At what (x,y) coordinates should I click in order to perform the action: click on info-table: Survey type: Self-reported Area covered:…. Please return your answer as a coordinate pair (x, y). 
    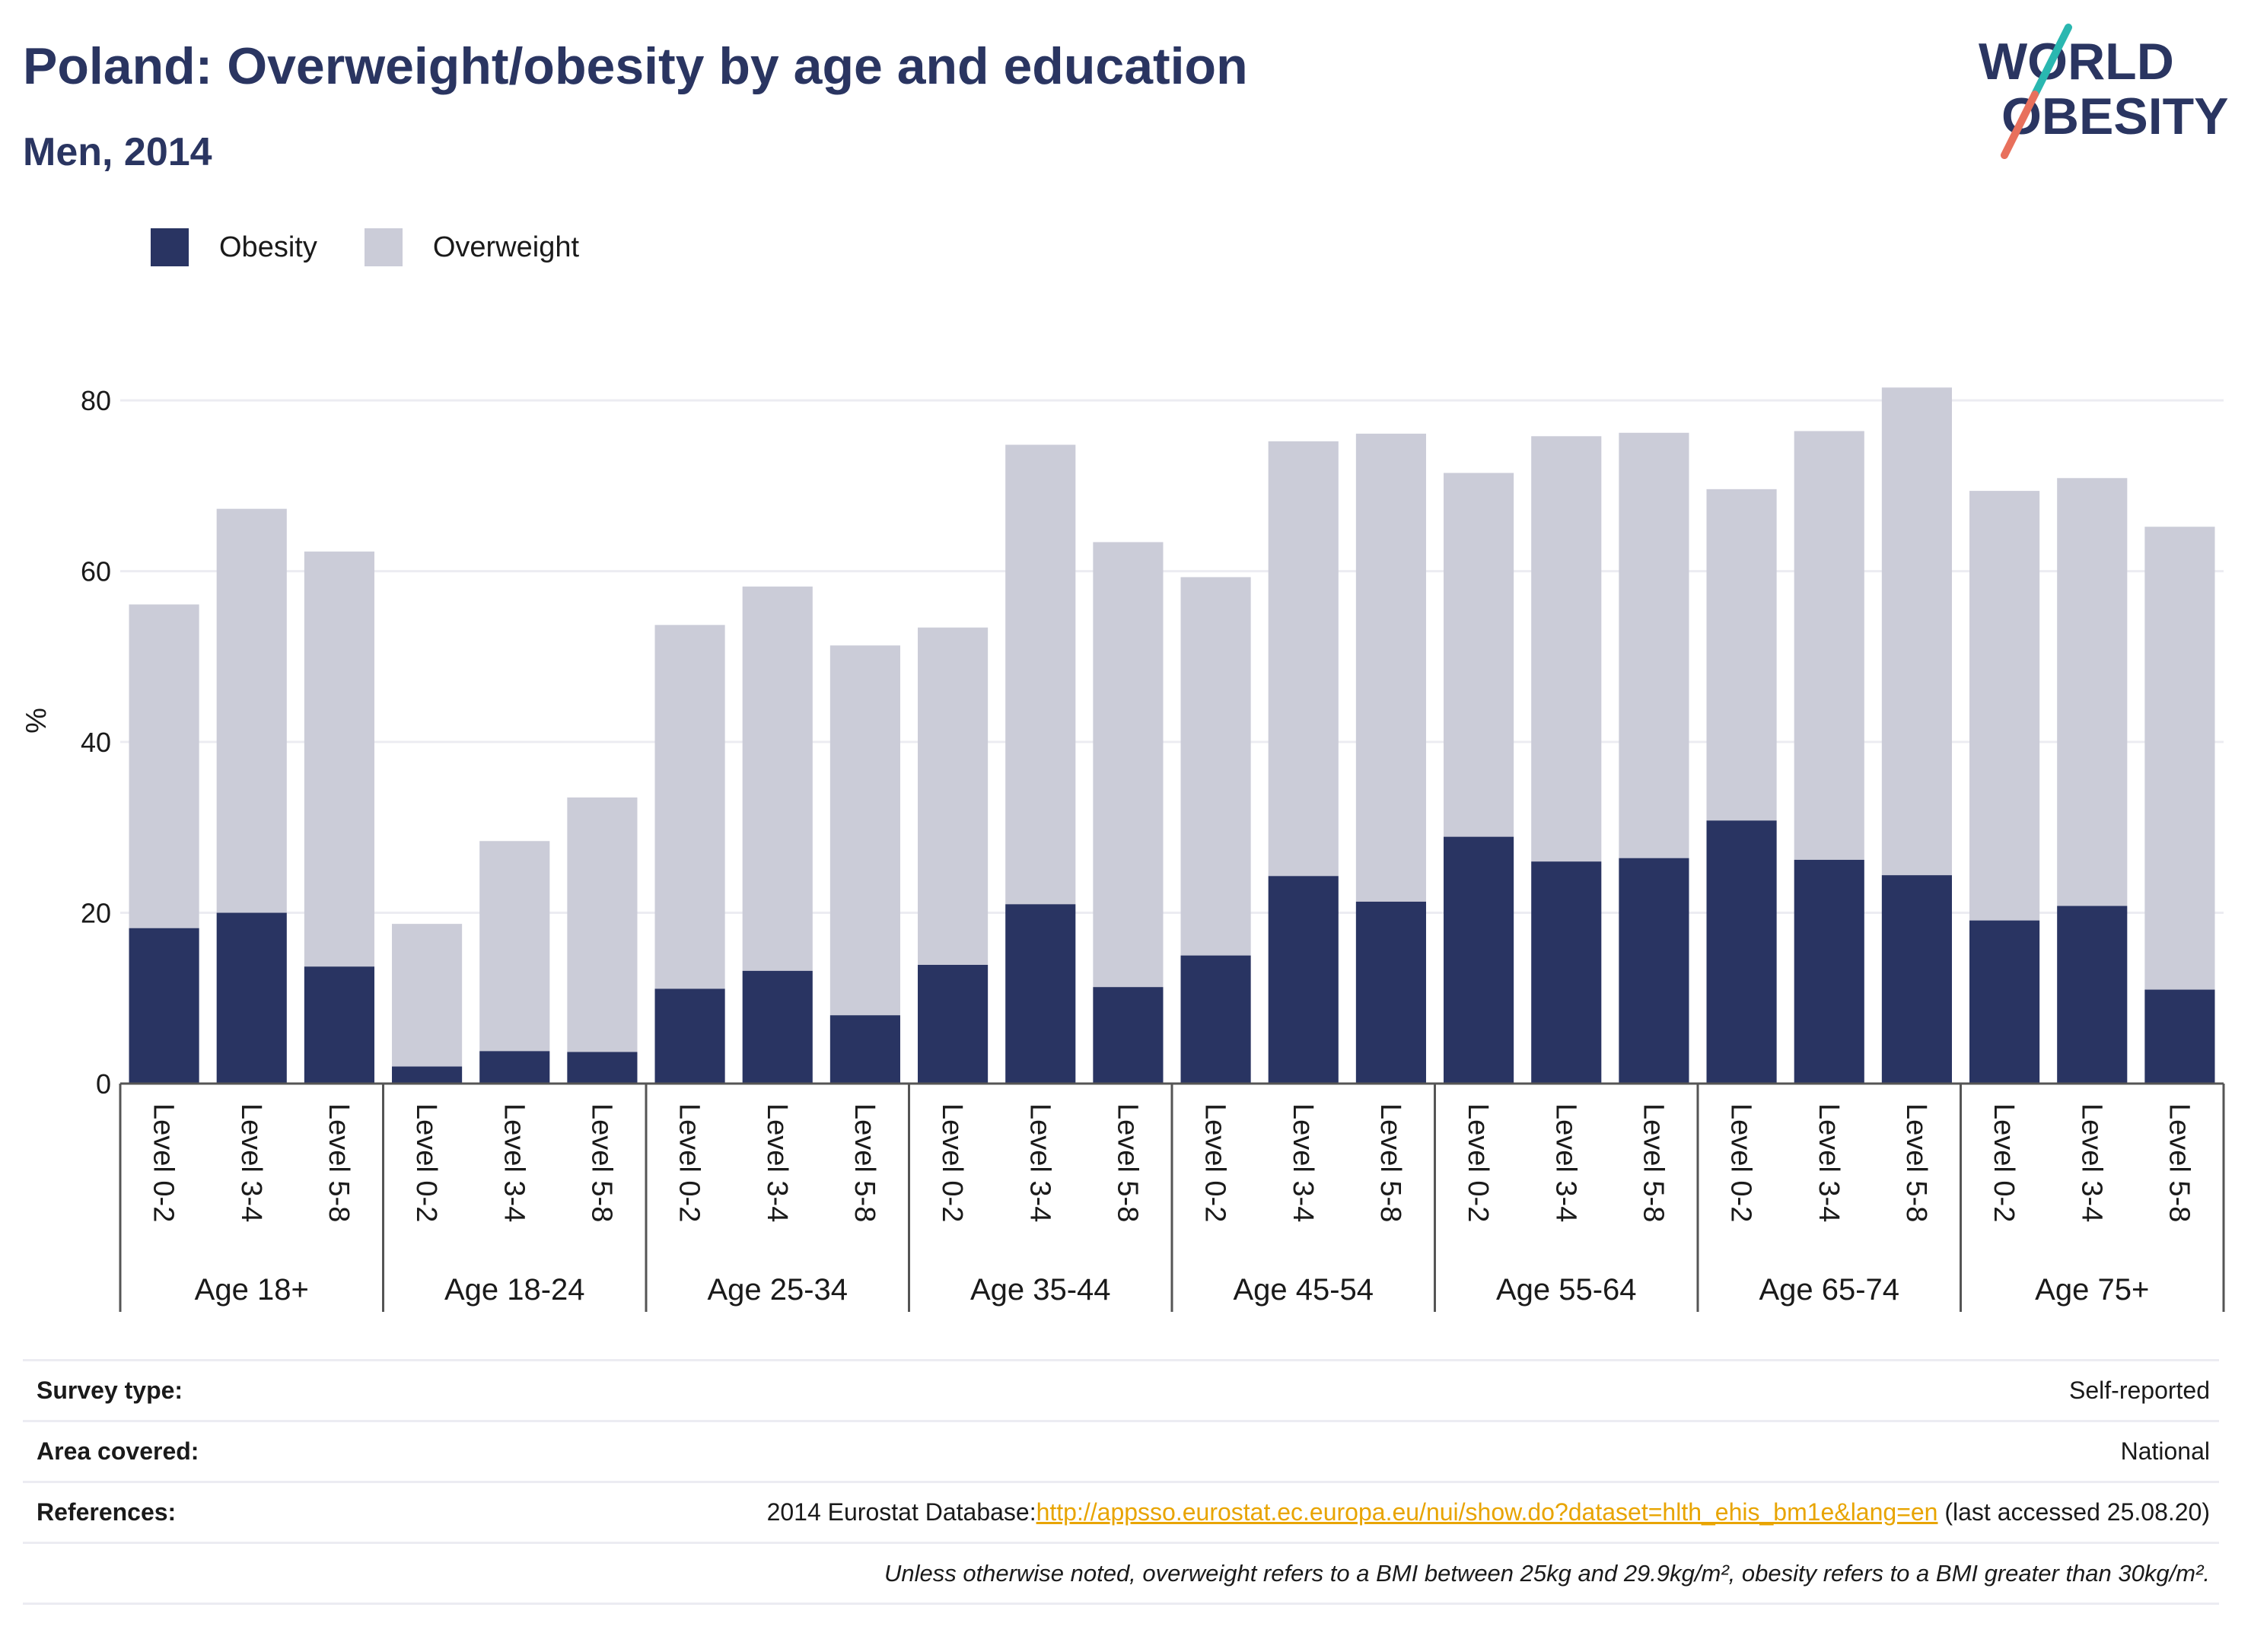
    Looking at the image, I should click on (1121, 1482).